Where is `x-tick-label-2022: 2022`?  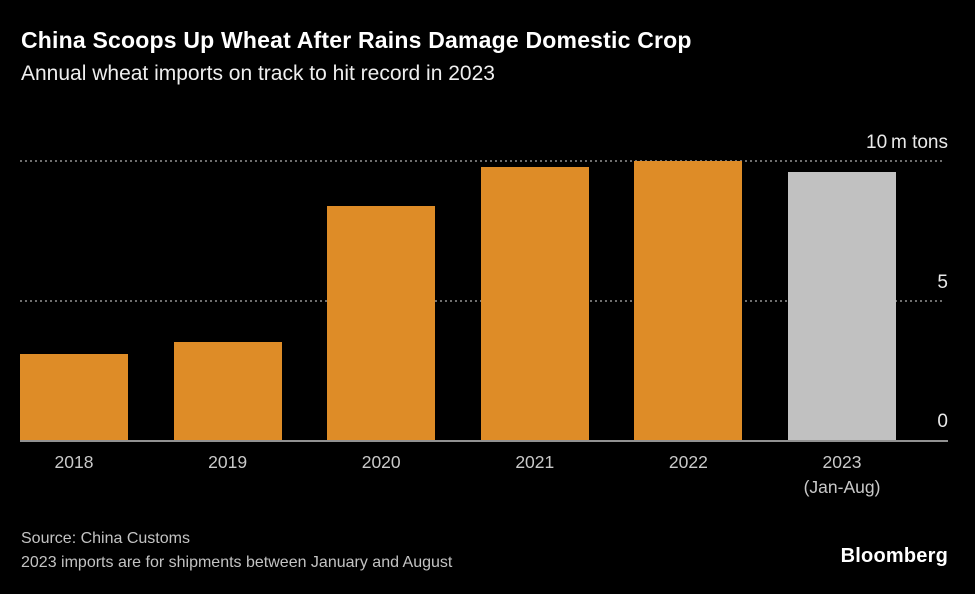
x-tick-label-2022: 2022 is located at coordinates (688, 462).